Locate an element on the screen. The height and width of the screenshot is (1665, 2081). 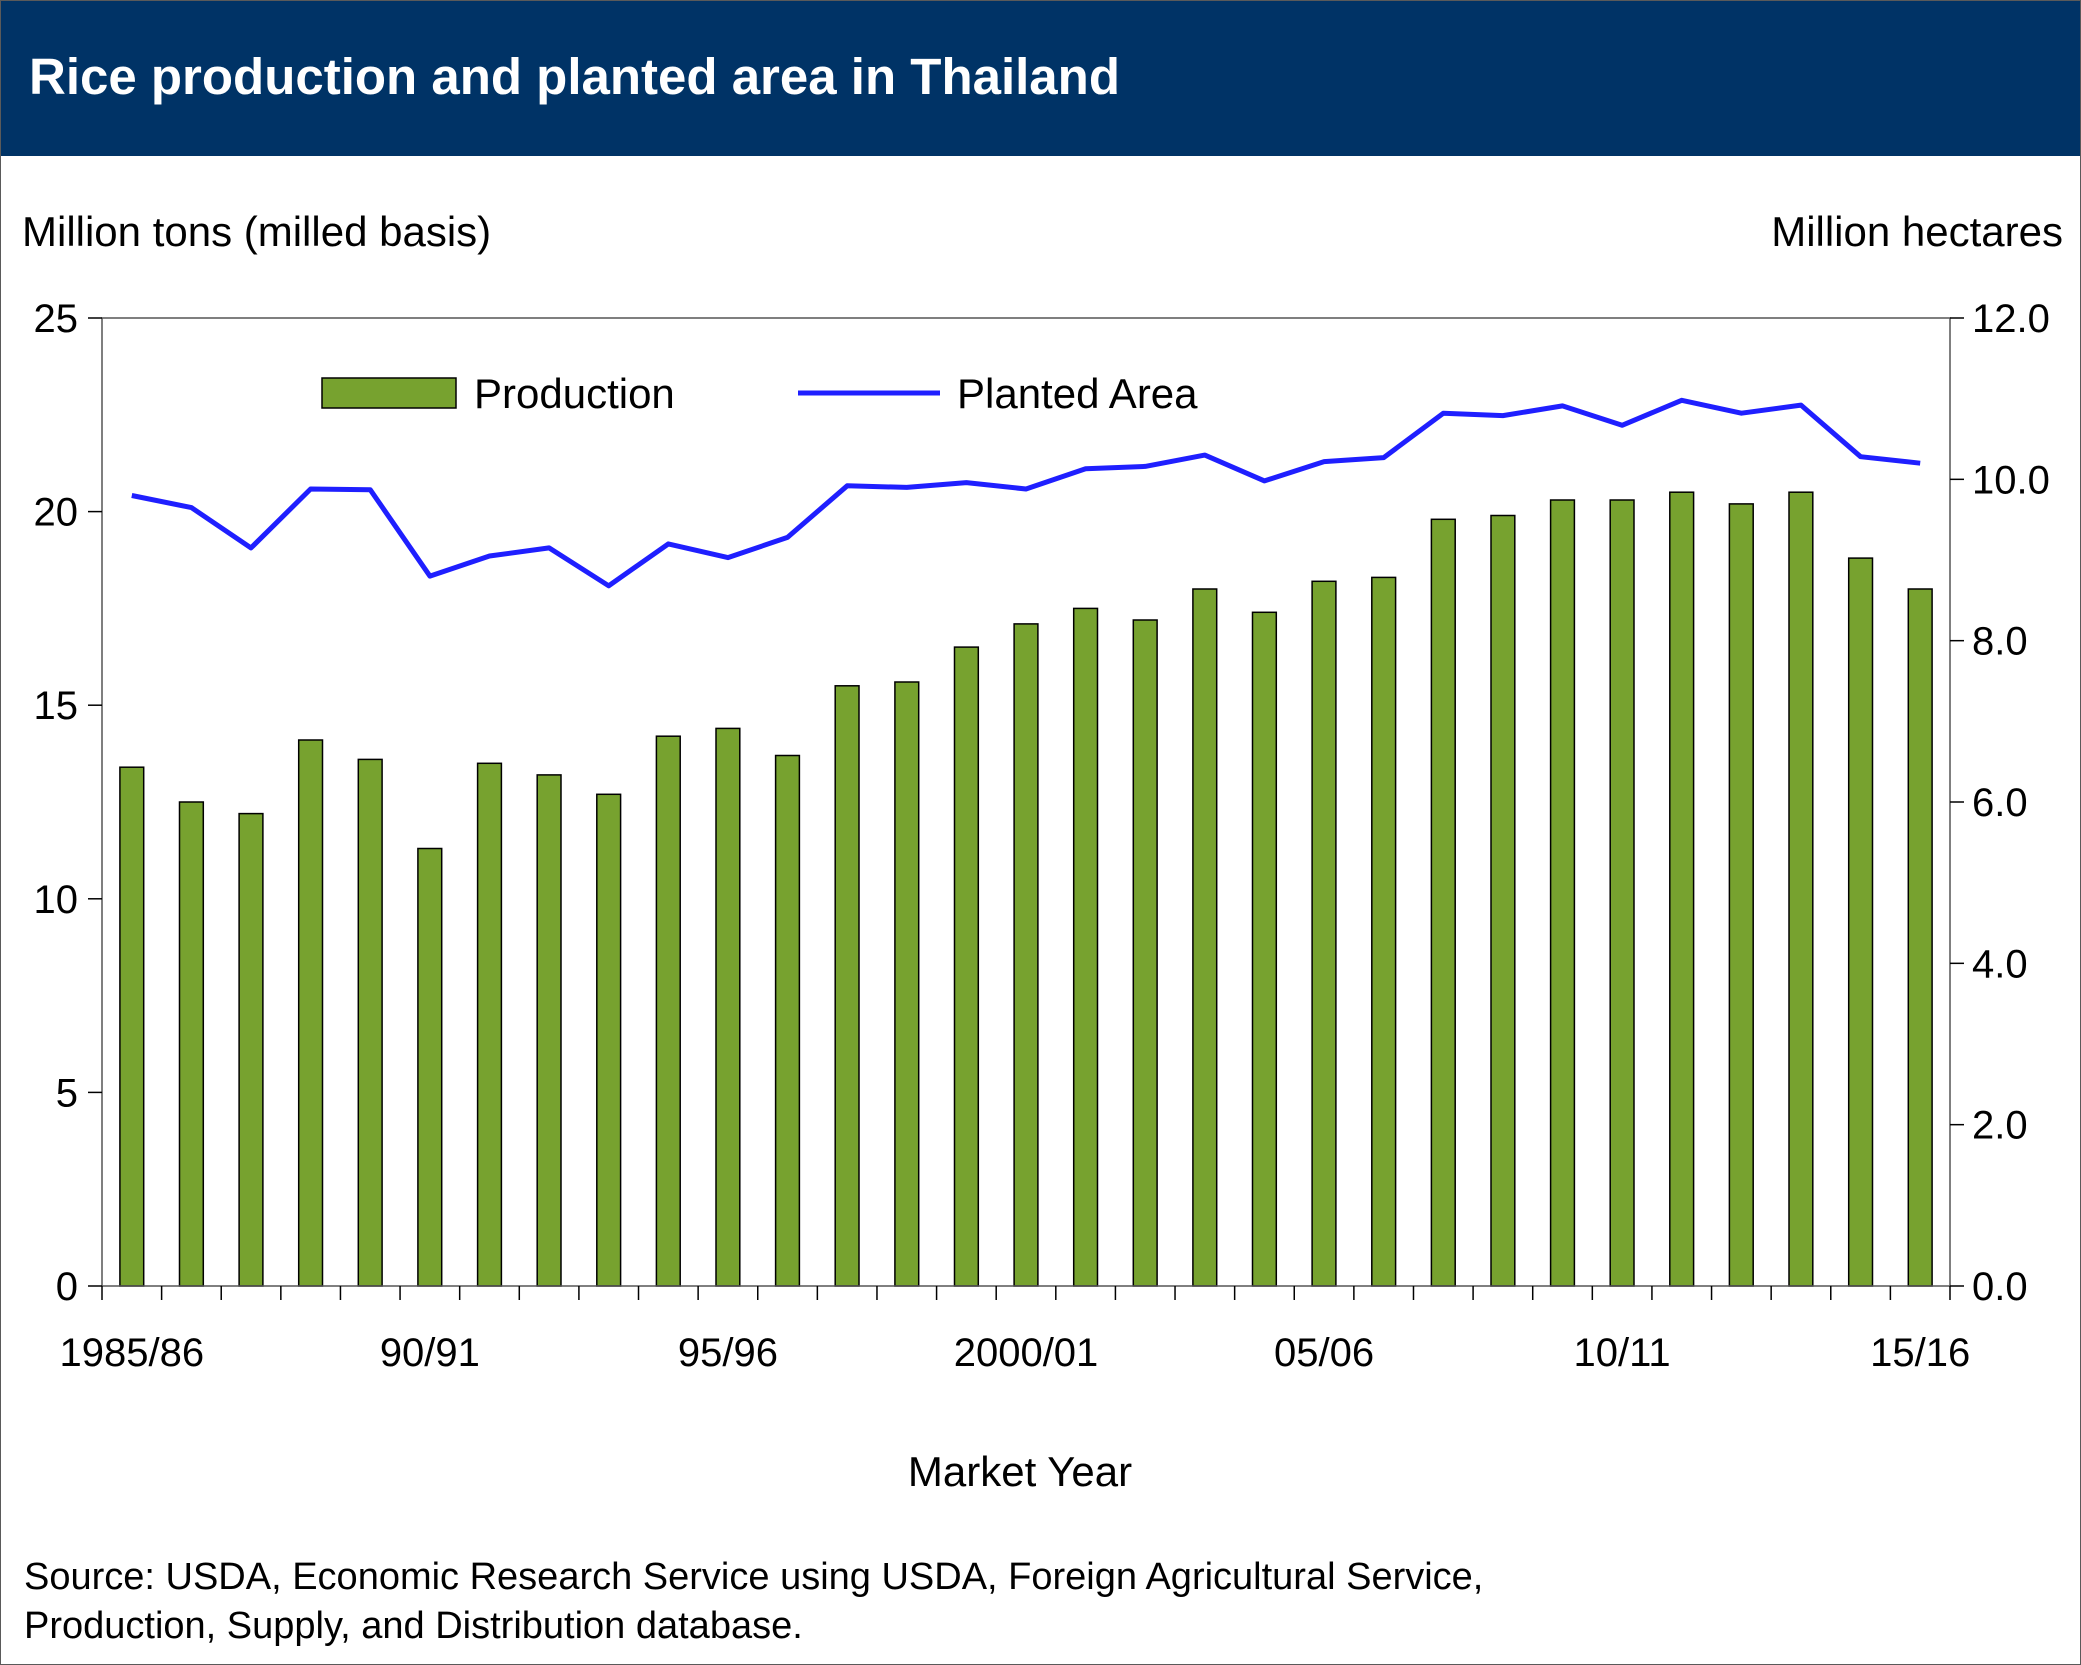
x-tick-label: 10/11 is located at coordinates (1622, 1353).